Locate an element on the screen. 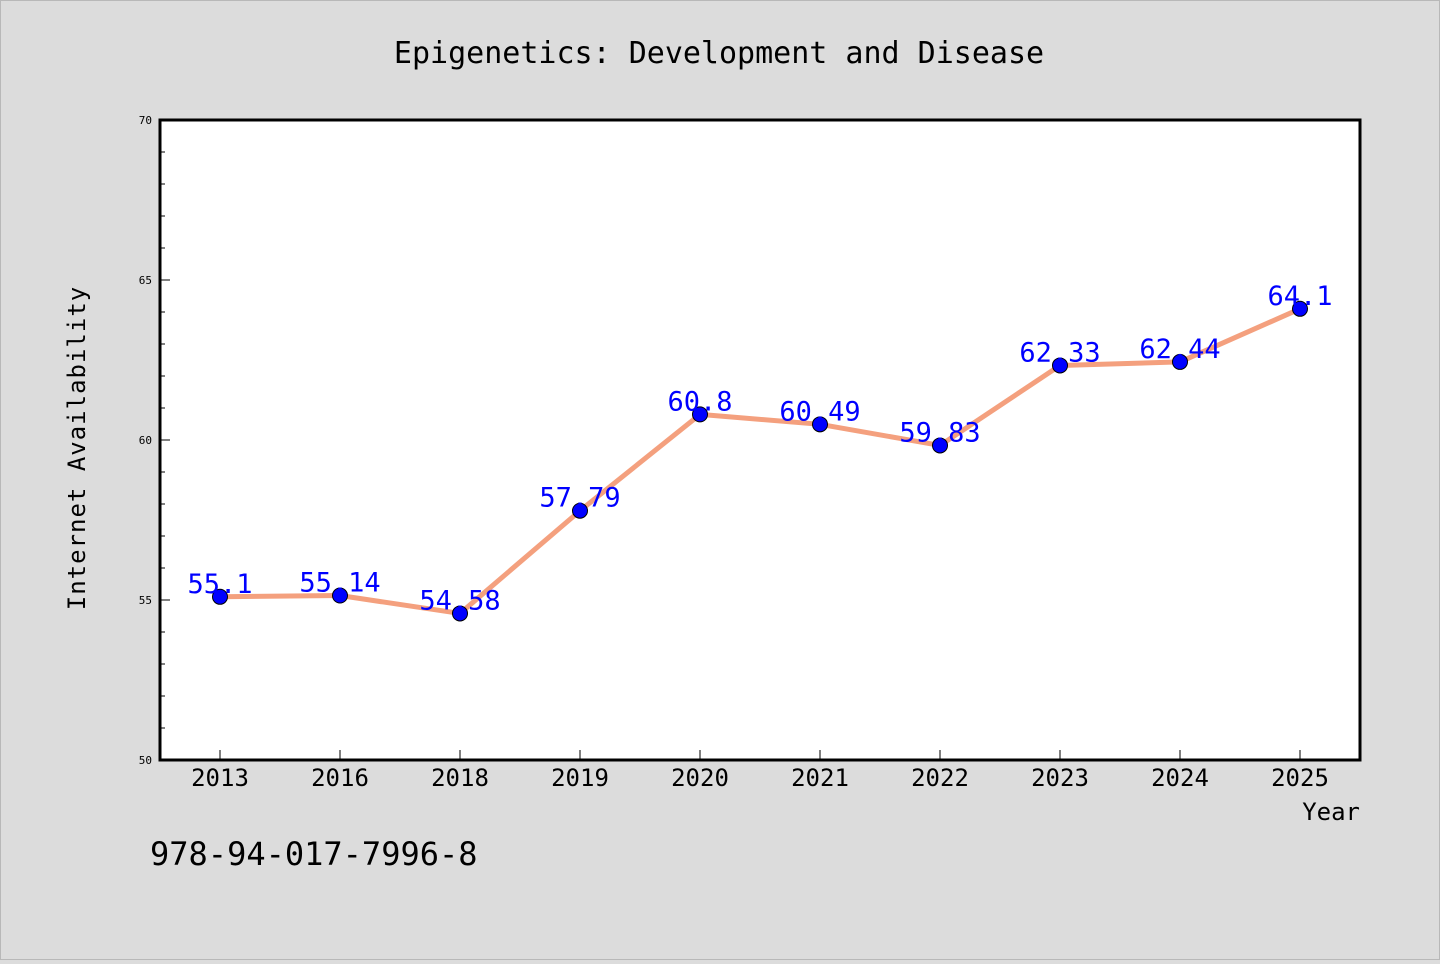 The image size is (1440, 964). x-tick-label: 2022 is located at coordinates (940, 778).